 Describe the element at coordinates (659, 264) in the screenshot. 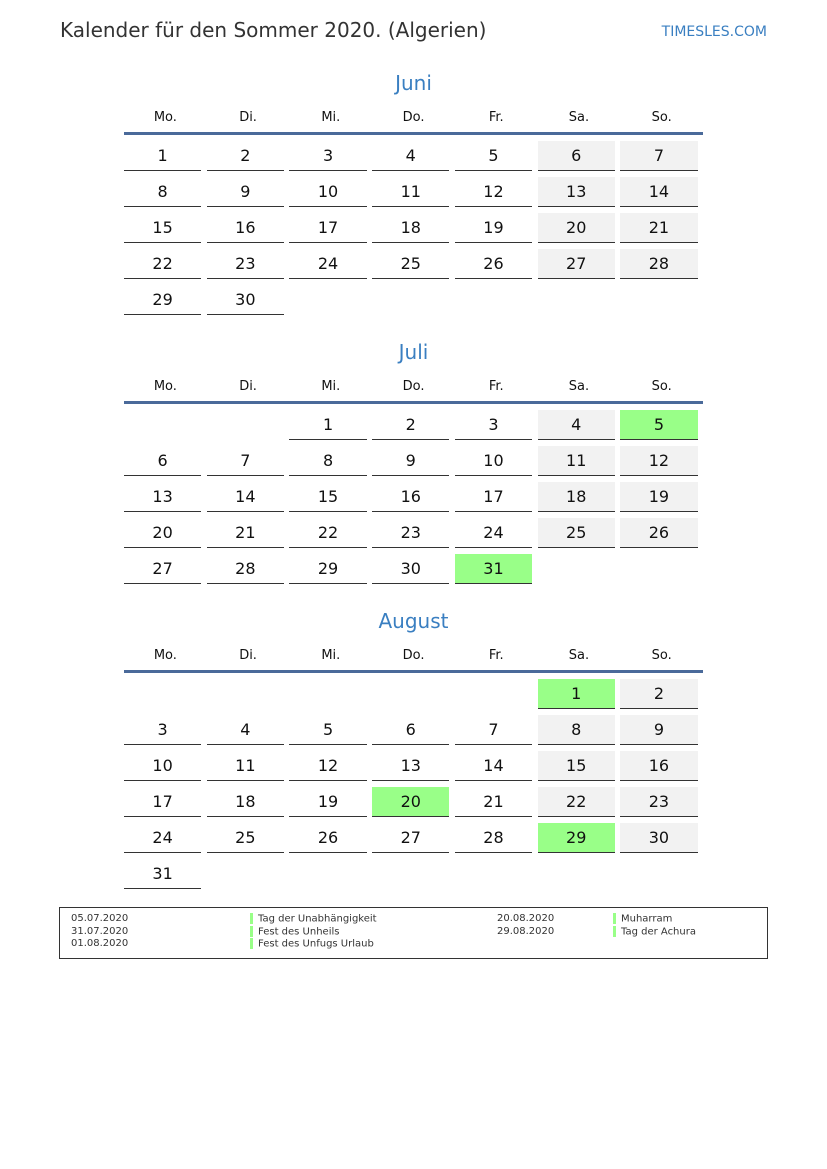

I see `day-cell: 28` at that location.